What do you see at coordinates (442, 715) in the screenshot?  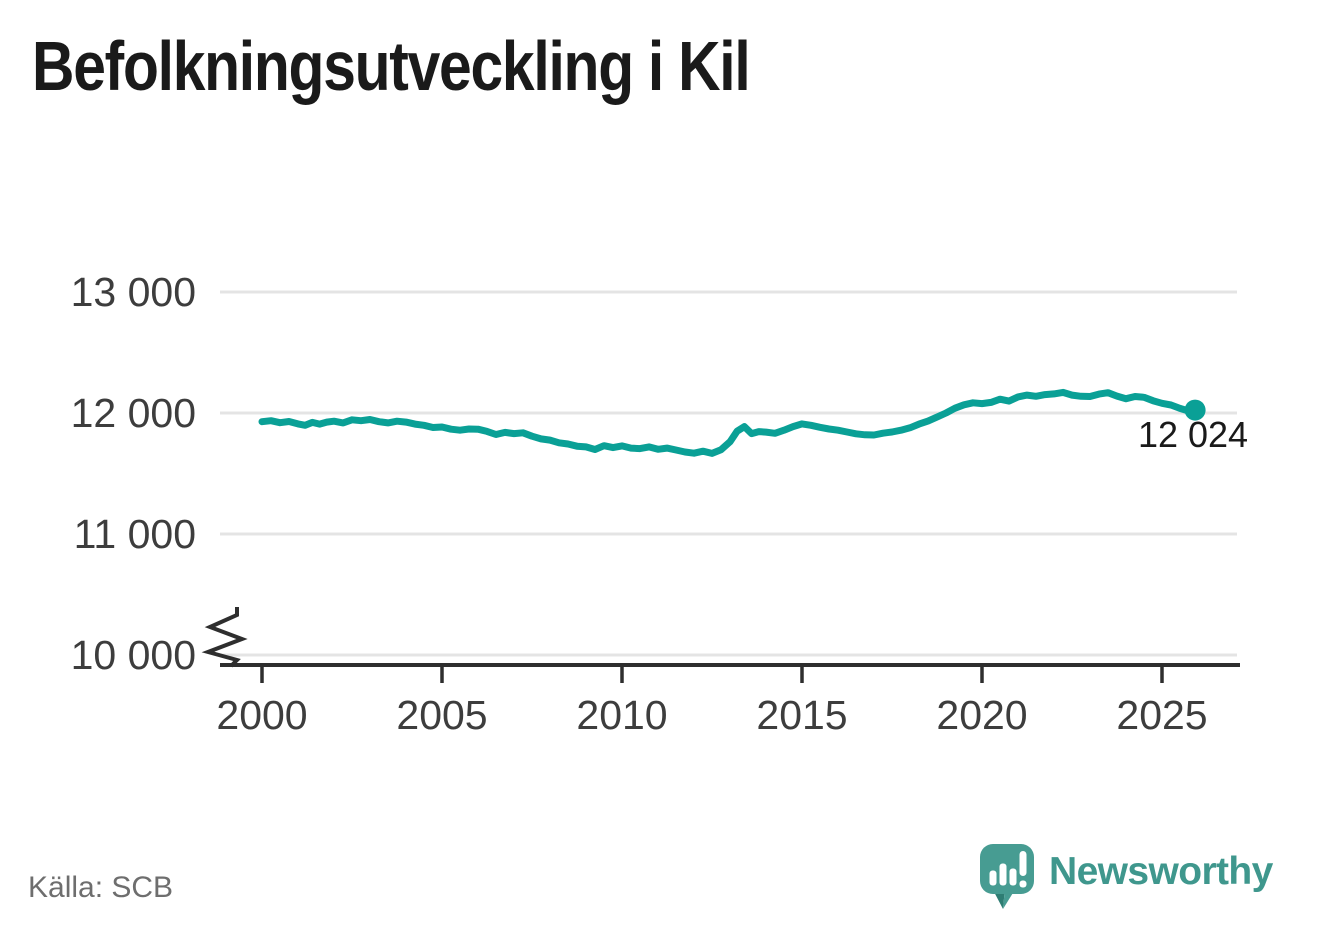 I see `x-axis-tick-label: 2005` at bounding box center [442, 715].